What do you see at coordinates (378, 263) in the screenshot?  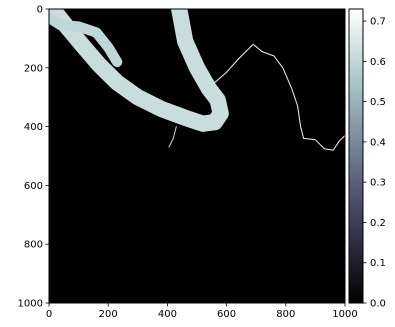 I see `colorbar-tick-label: 0.1` at bounding box center [378, 263].